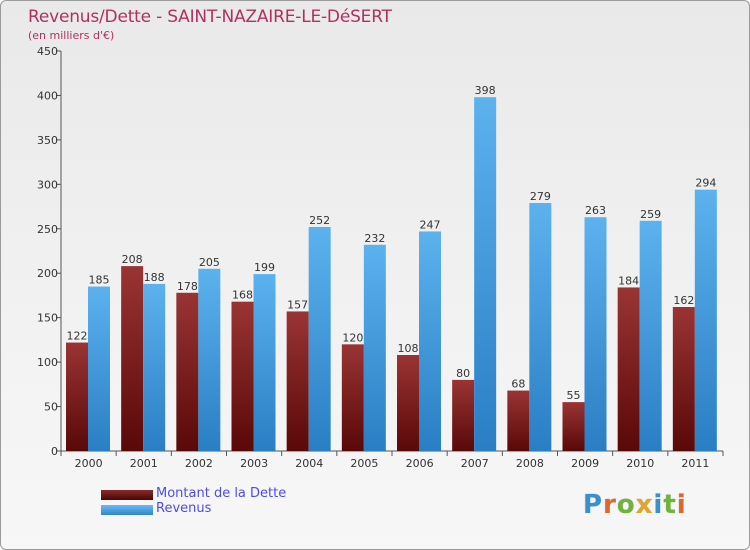 The height and width of the screenshot is (550, 750). What do you see at coordinates (705, 183) in the screenshot?
I see `bar-label-revenus: 294` at bounding box center [705, 183].